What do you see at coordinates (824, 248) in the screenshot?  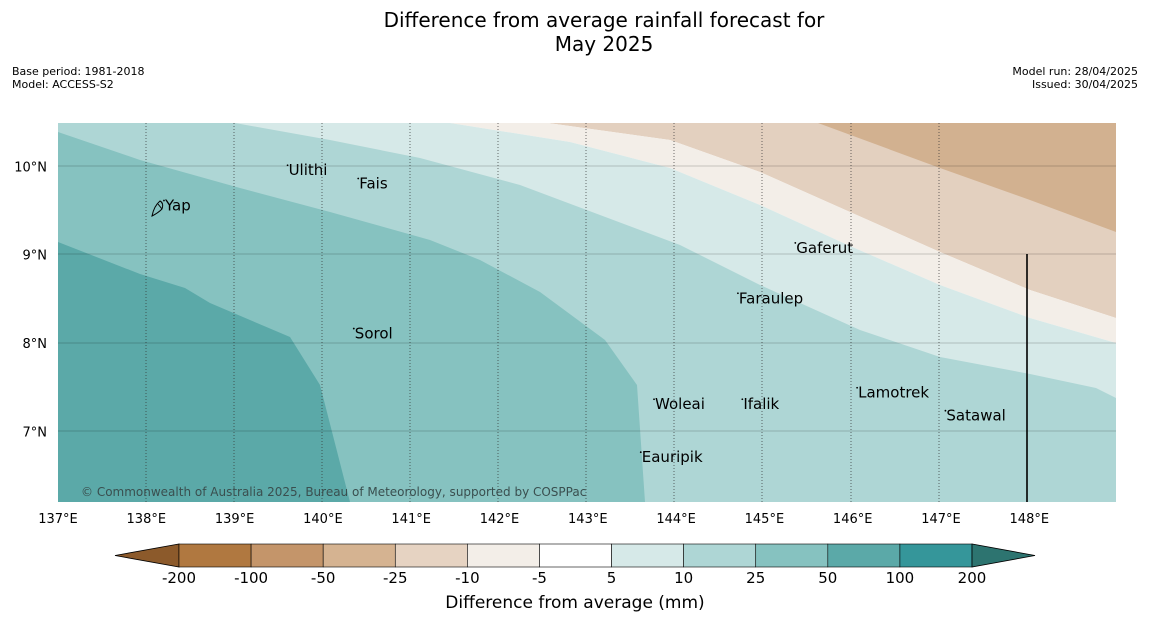 I see `place-label-gaferut: Gaferut` at bounding box center [824, 248].